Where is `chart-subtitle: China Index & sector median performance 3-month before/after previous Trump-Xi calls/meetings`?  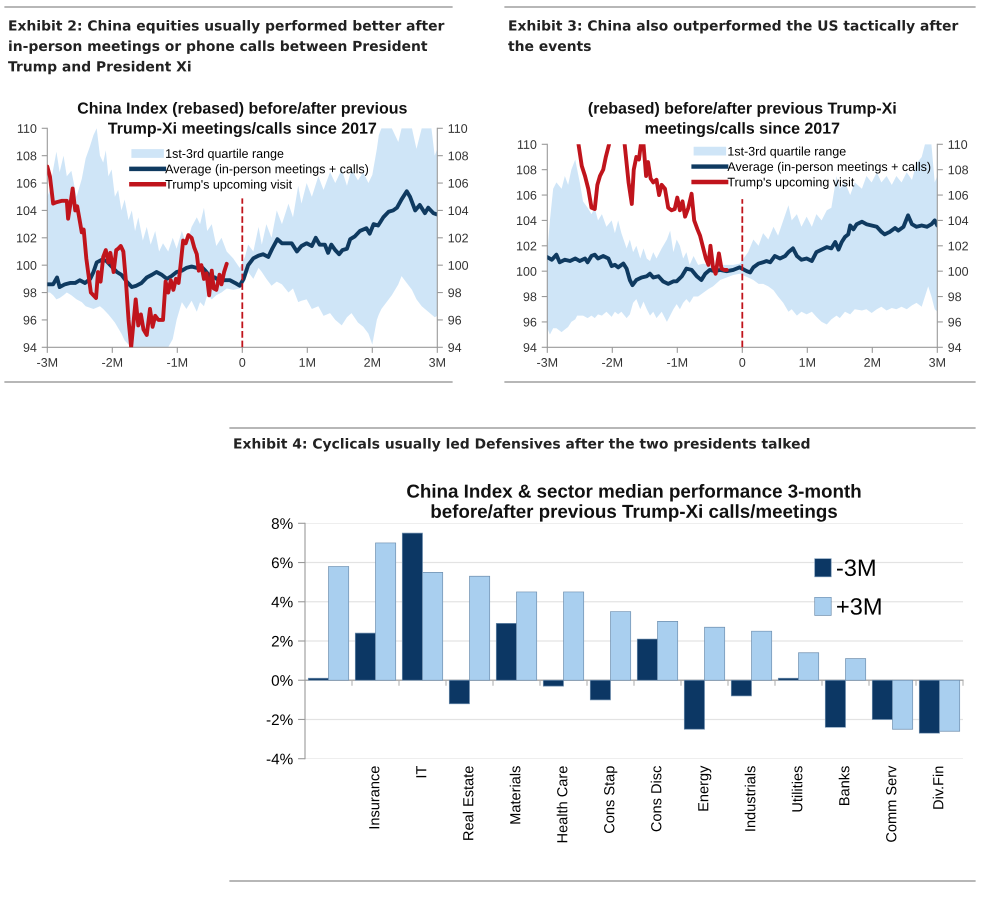 chart-subtitle: China Index & sector median performance 3-month before/after previous Trump-Xi calls/meetings is located at coordinates (634, 503).